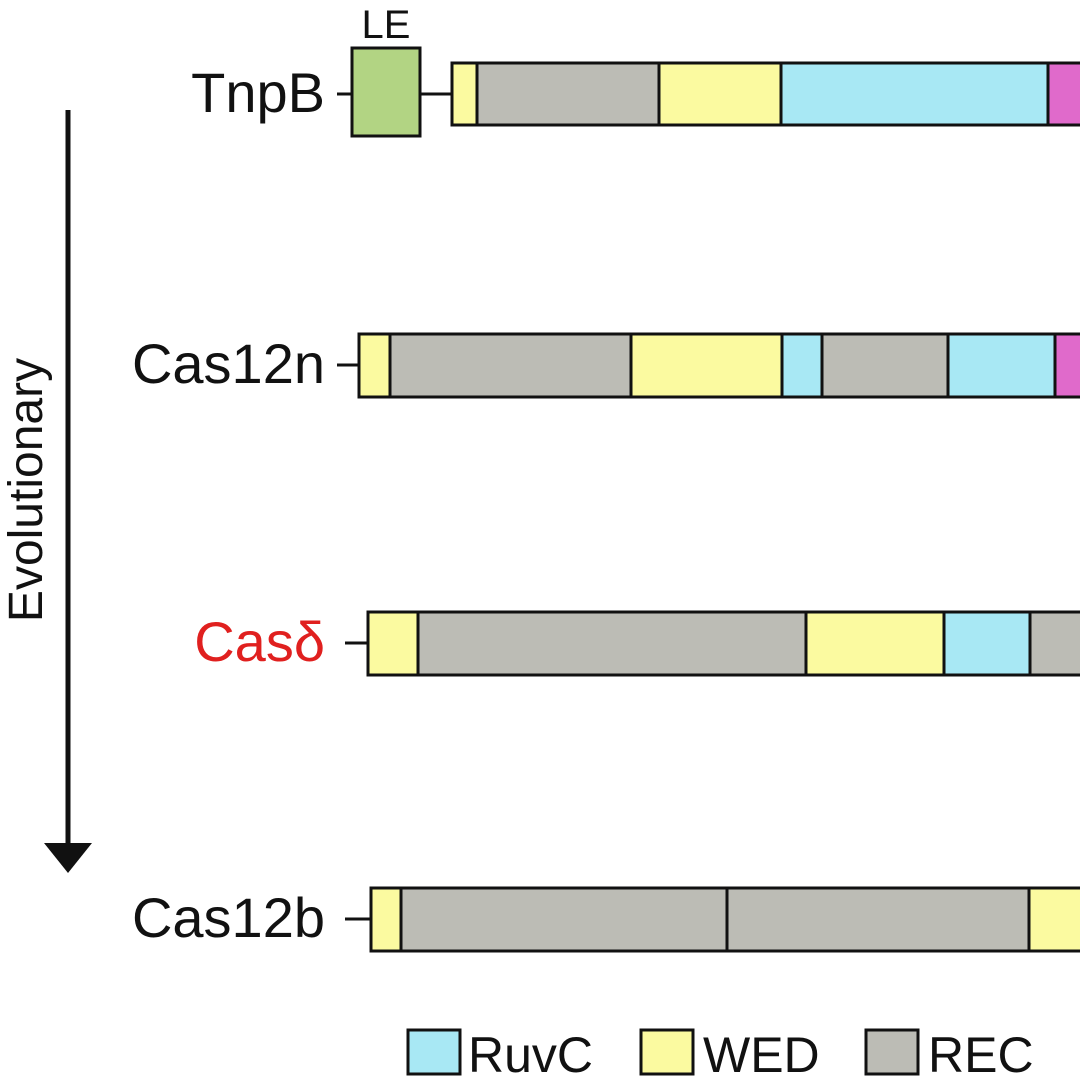 Image resolution: width=1080 pixels, height=1081 pixels. I want to click on evolution-arrow, so click(68, 491).